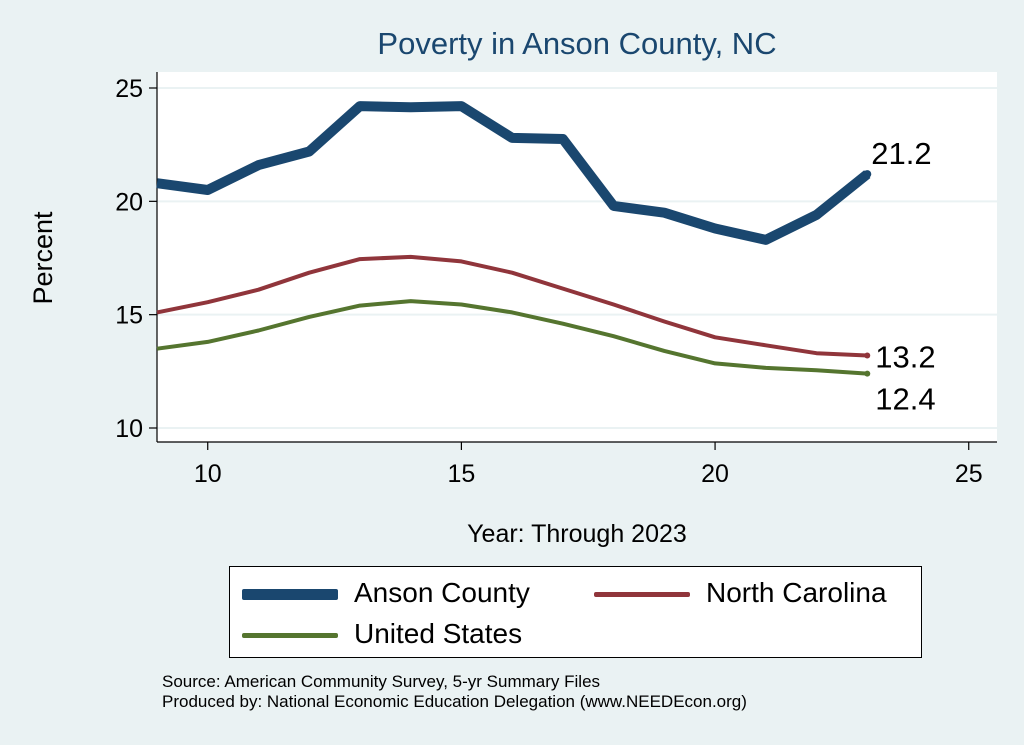  Describe the element at coordinates (442, 592) in the screenshot. I see `legend-label-anson: Anson County` at that location.